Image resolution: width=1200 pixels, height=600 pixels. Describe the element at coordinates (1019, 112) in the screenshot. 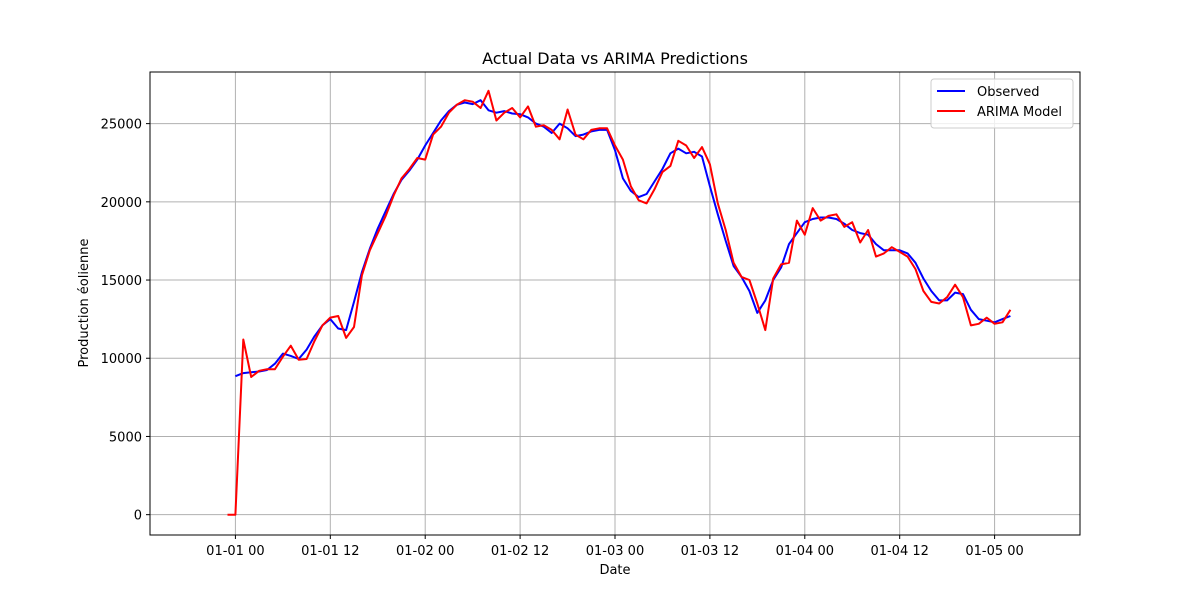

I see `legend-label-arima-model: ARIMA Model` at that location.